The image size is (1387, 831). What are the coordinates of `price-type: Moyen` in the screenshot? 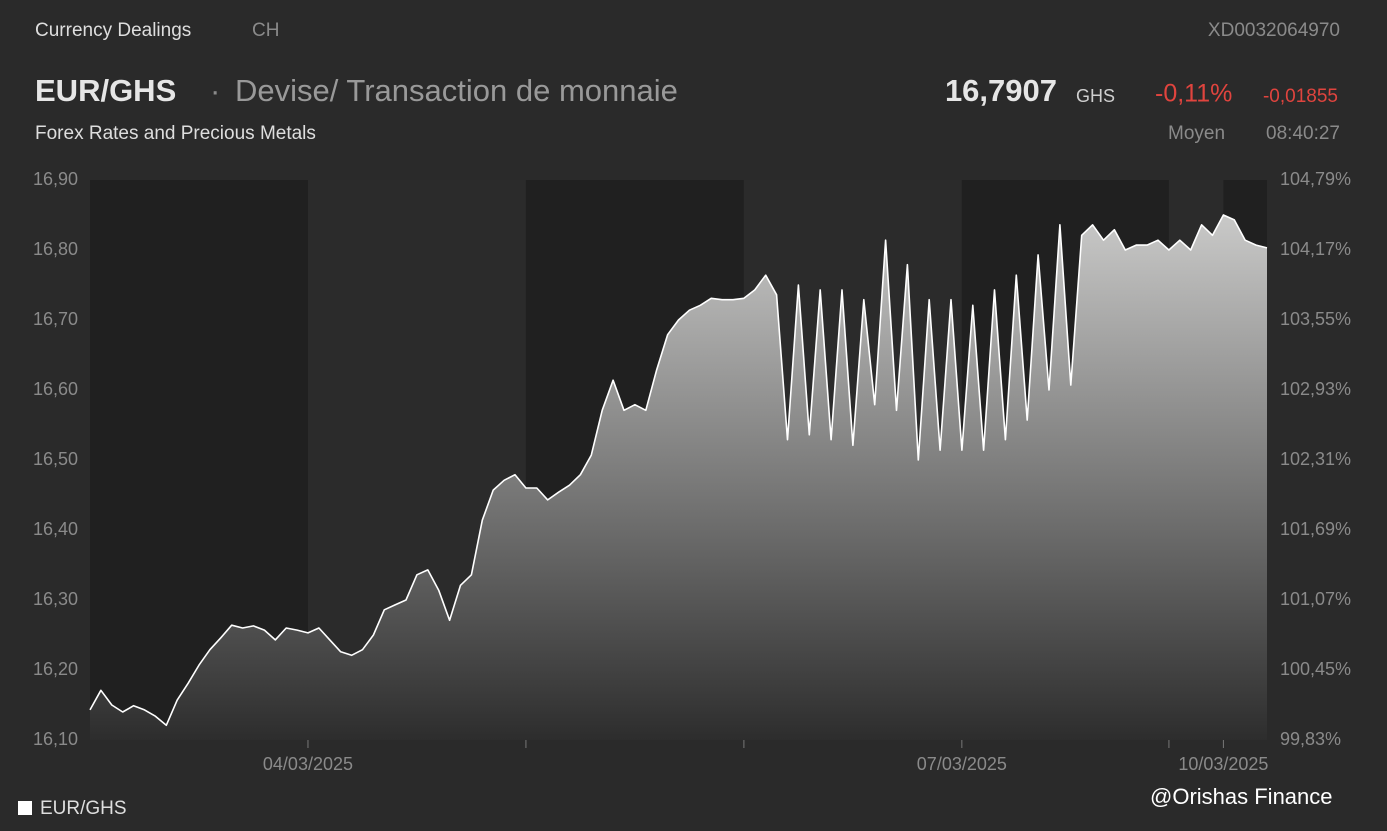 It's located at (1196, 133).